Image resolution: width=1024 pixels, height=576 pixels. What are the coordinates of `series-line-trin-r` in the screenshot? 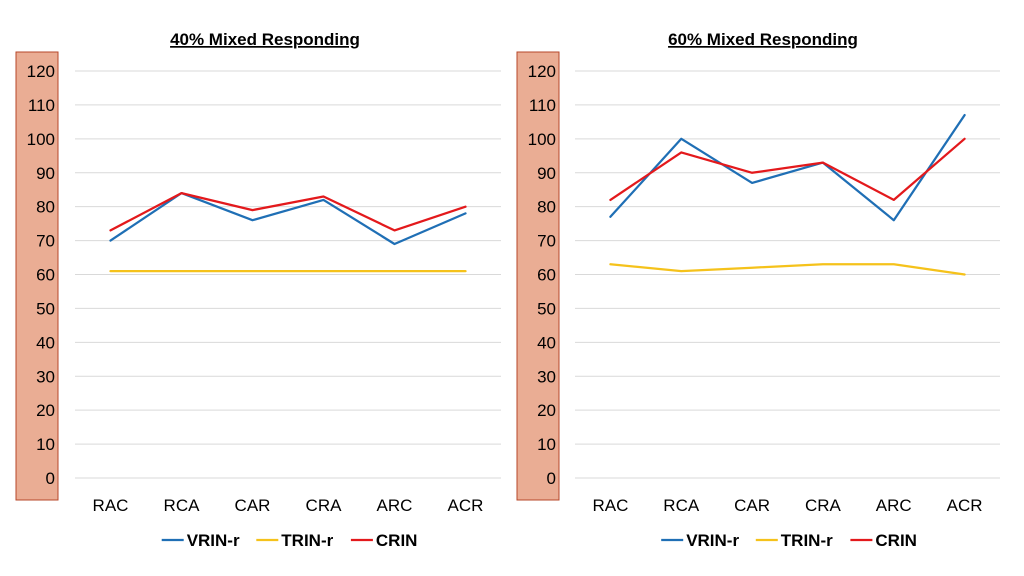 It's located at (787, 269).